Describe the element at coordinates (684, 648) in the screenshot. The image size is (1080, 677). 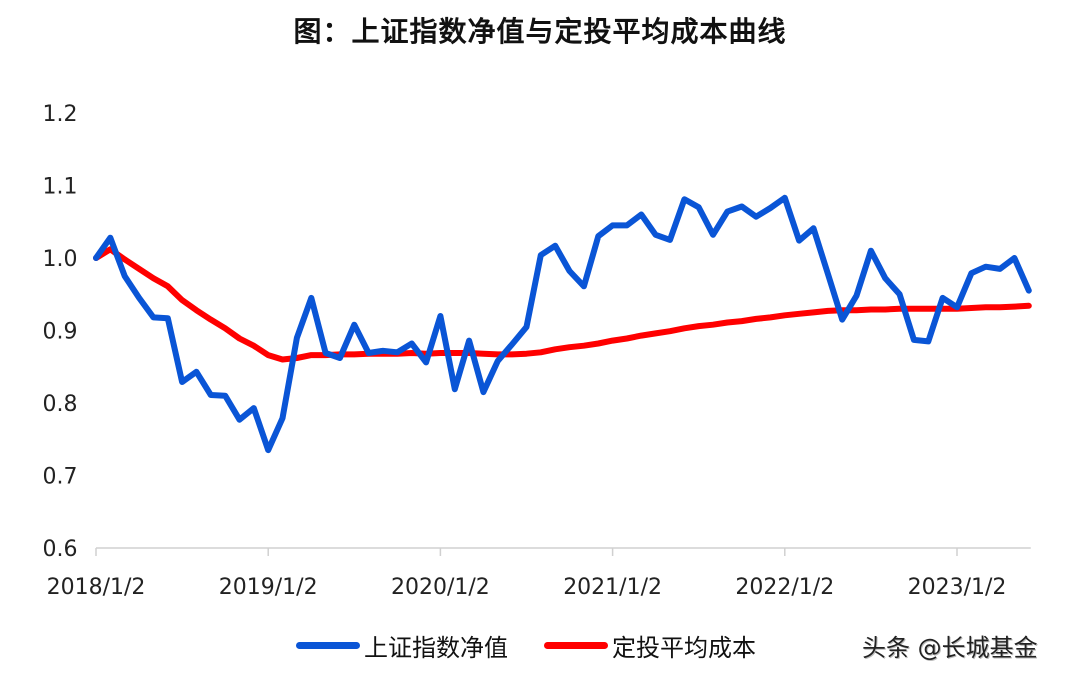
I see `legend-label: 定投平均成本` at that location.